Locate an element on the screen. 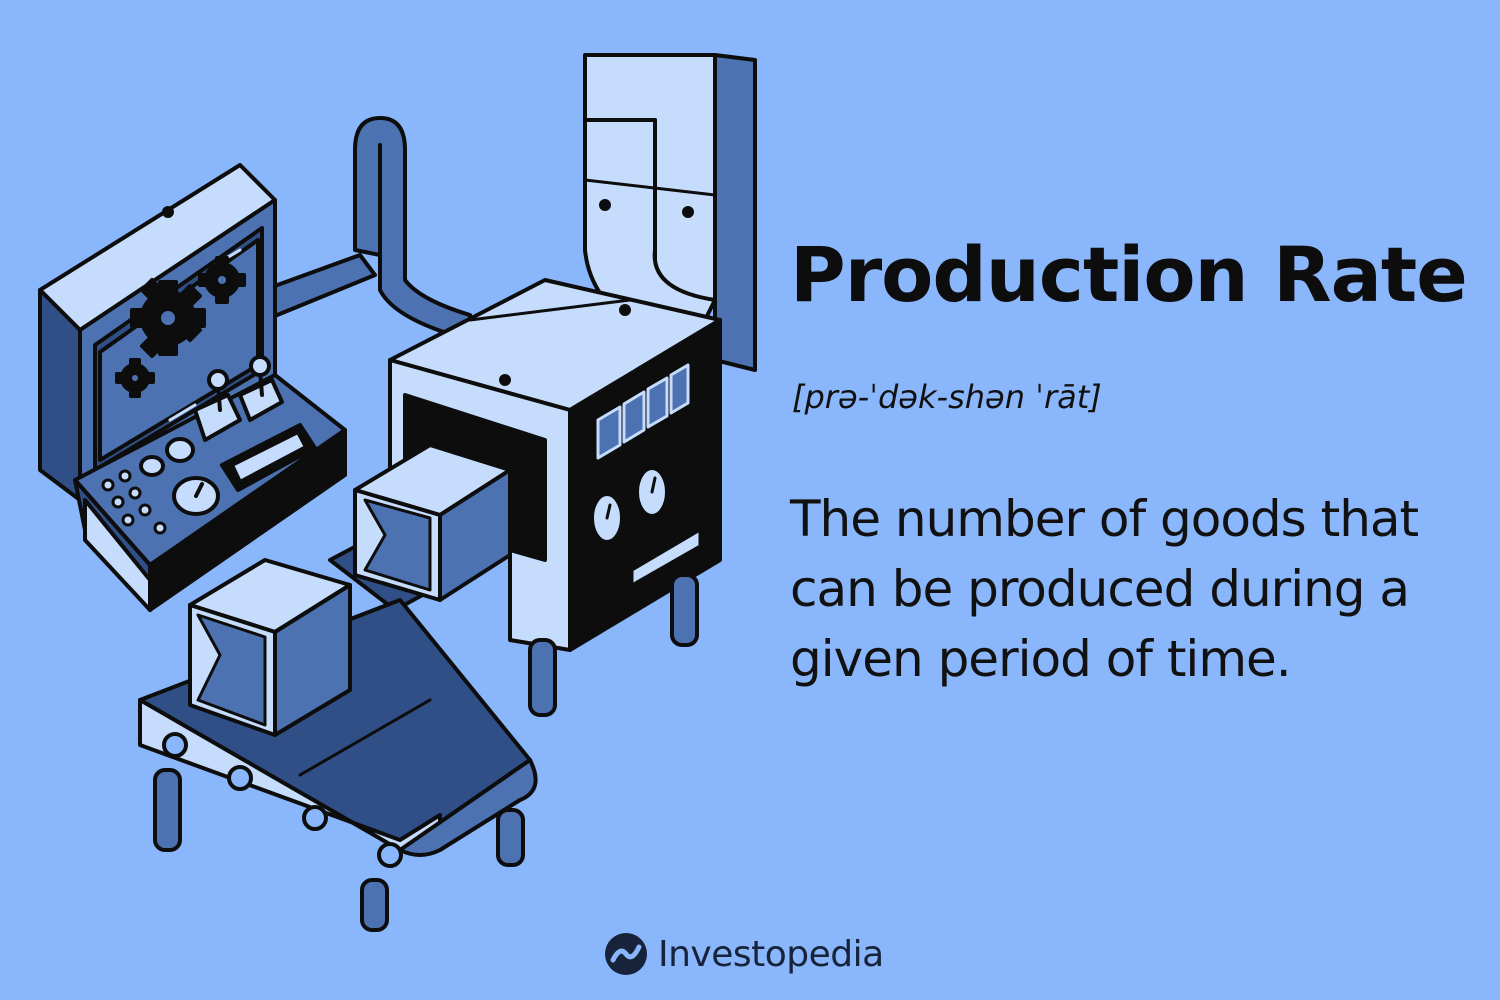 The height and width of the screenshot is (1000, 1500). pipe is located at coordinates (360, 229).